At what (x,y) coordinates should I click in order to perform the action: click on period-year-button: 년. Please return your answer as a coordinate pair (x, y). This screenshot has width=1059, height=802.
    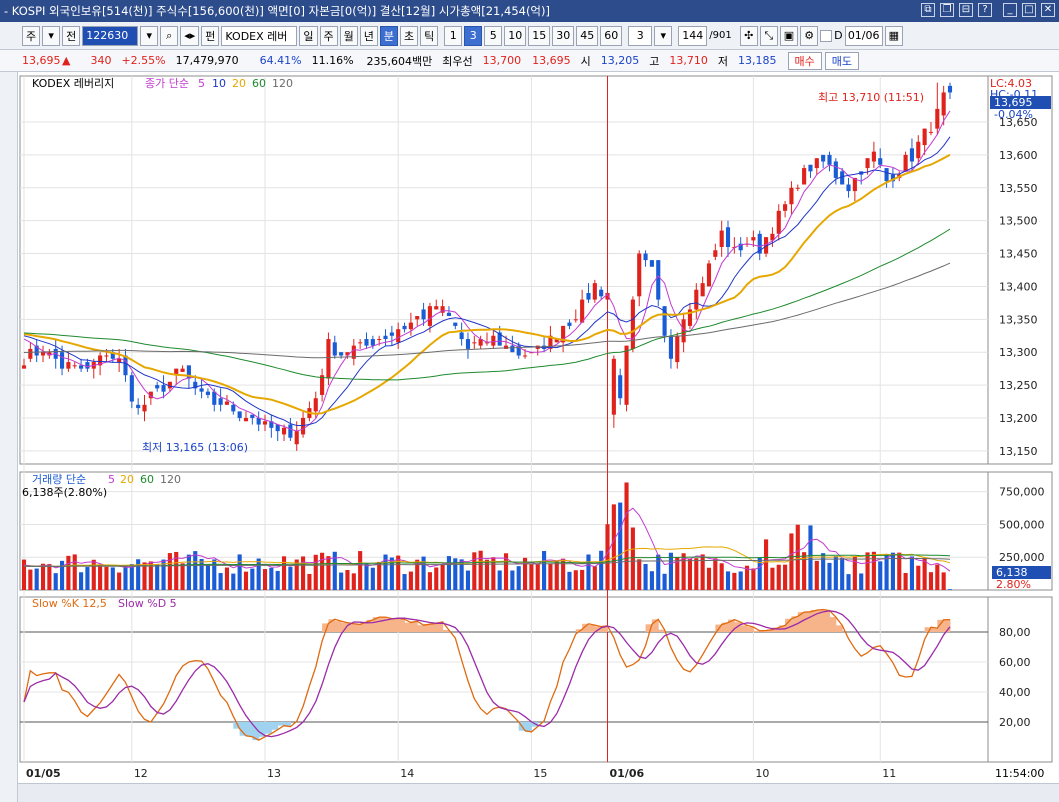
    Looking at the image, I should click on (368, 35).